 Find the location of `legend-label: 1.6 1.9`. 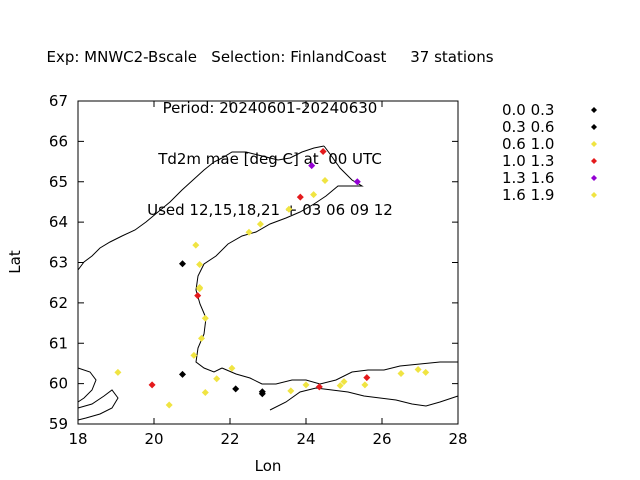

legend-label: 1.6 1.9 is located at coordinates (528, 195).